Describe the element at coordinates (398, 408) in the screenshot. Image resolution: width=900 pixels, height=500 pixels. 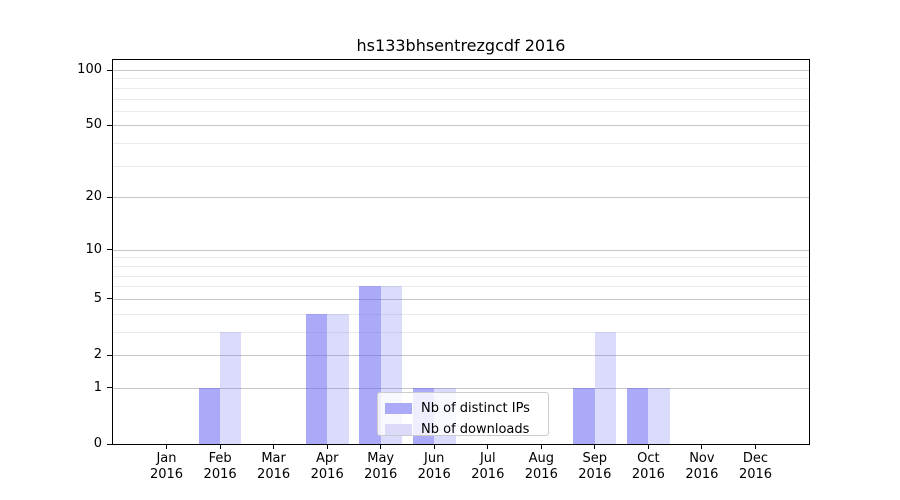
I see `legend-swatch-distinct-ips` at that location.